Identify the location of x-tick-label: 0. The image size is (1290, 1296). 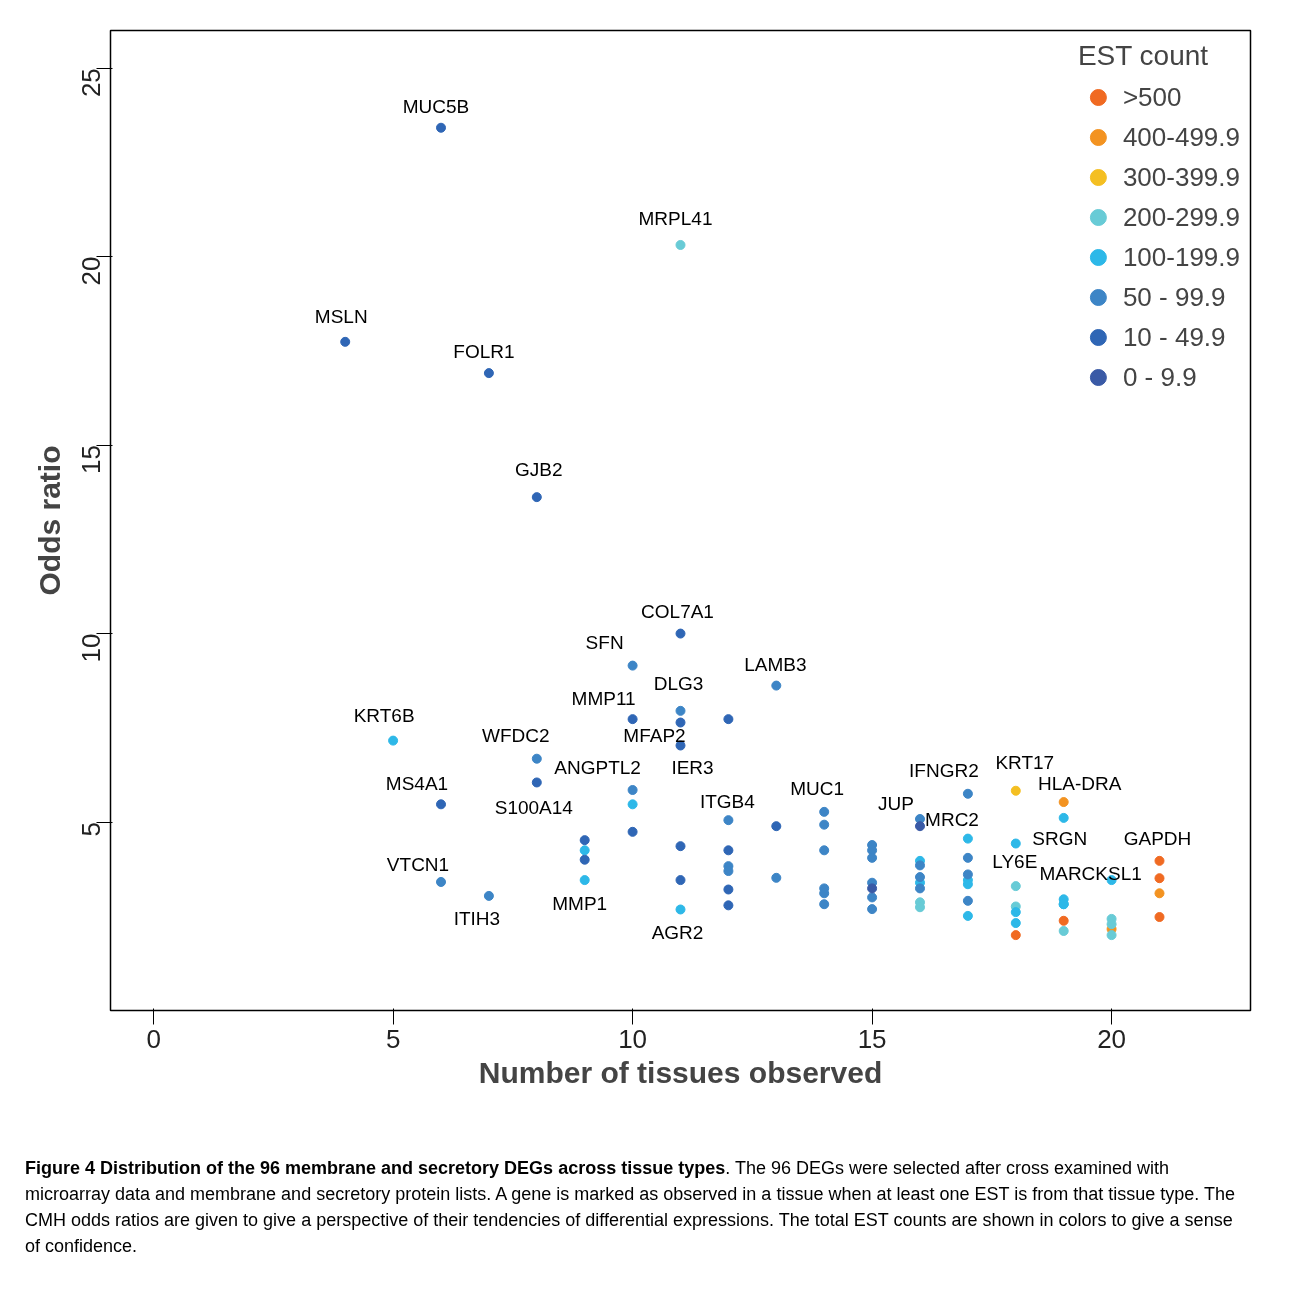
(153, 1038).